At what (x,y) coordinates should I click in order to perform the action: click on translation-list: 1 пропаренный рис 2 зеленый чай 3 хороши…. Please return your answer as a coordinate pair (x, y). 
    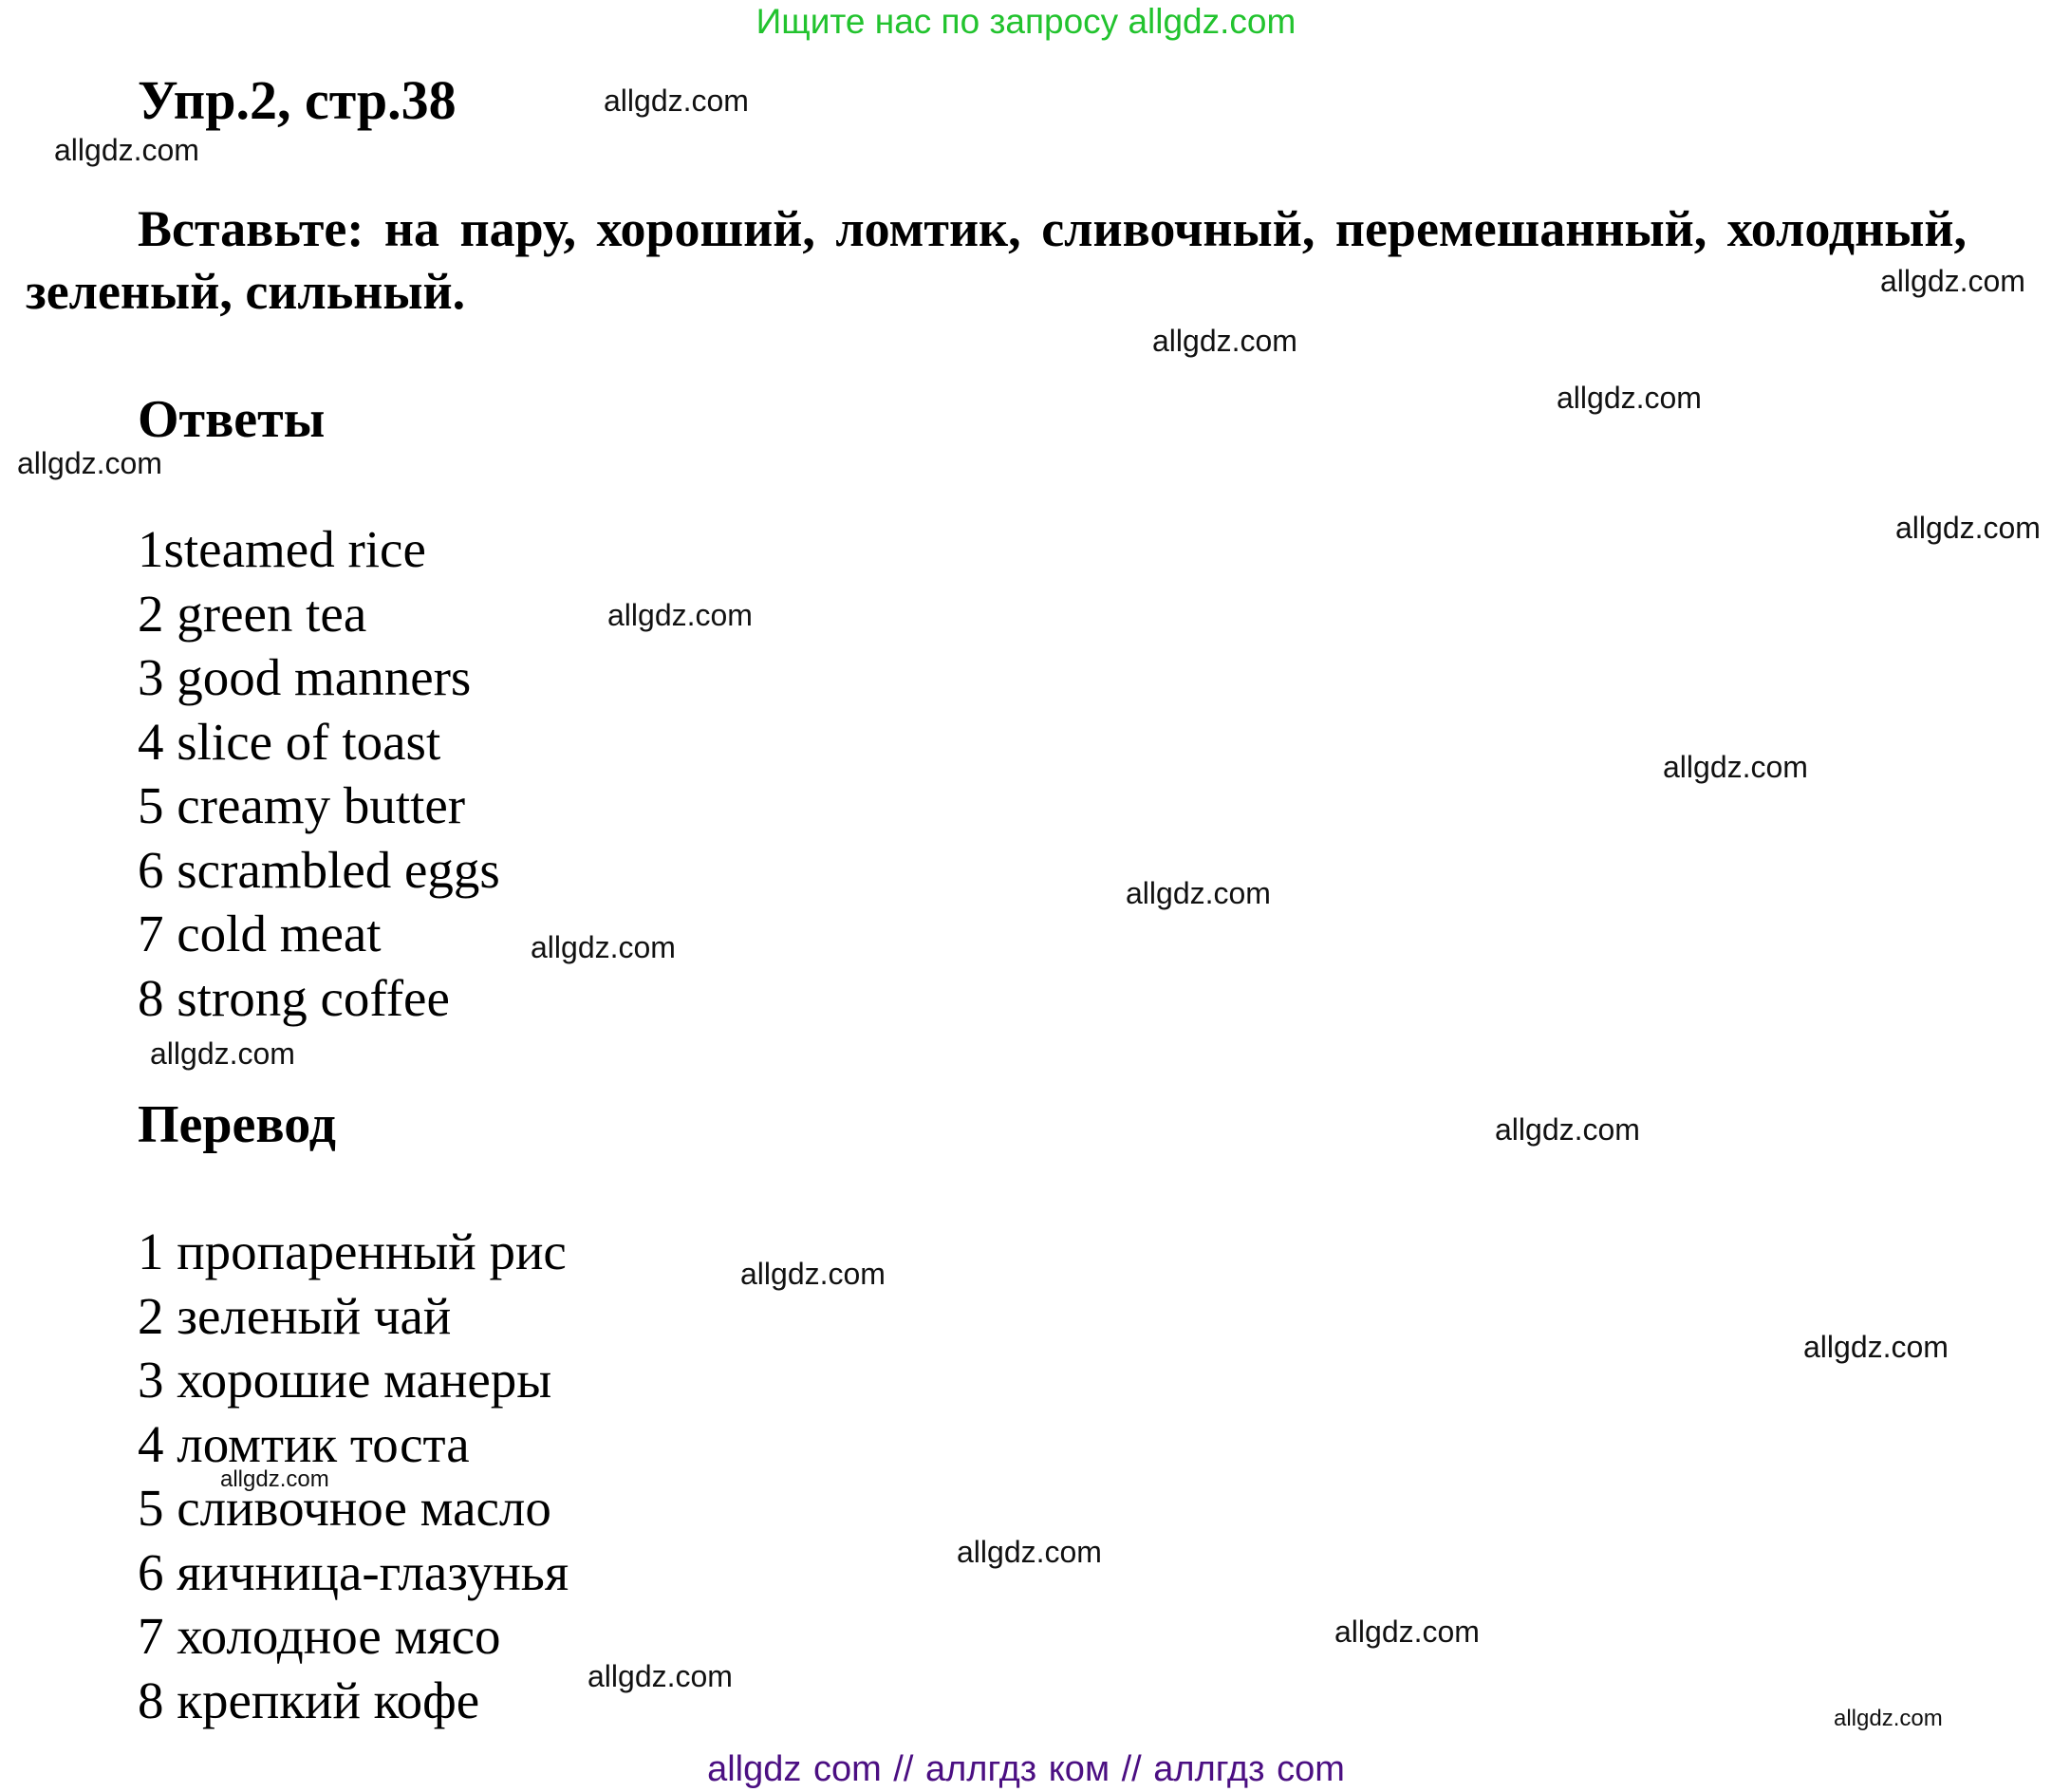
    Looking at the image, I should click on (353, 1476).